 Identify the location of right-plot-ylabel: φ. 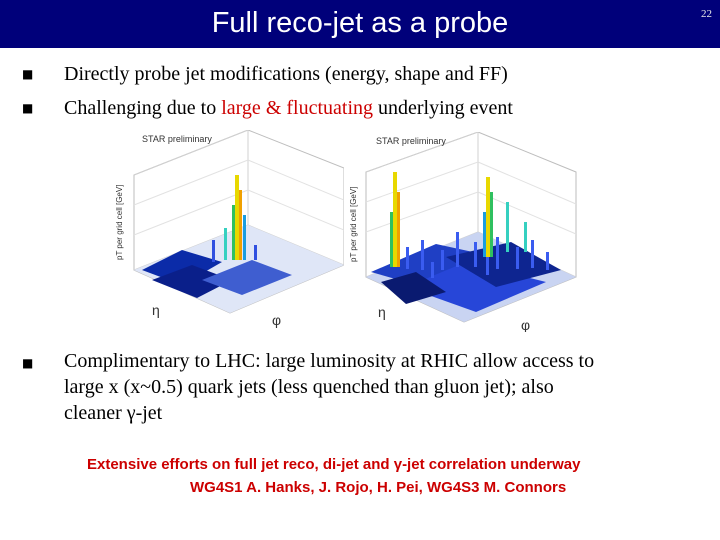
(525, 324).